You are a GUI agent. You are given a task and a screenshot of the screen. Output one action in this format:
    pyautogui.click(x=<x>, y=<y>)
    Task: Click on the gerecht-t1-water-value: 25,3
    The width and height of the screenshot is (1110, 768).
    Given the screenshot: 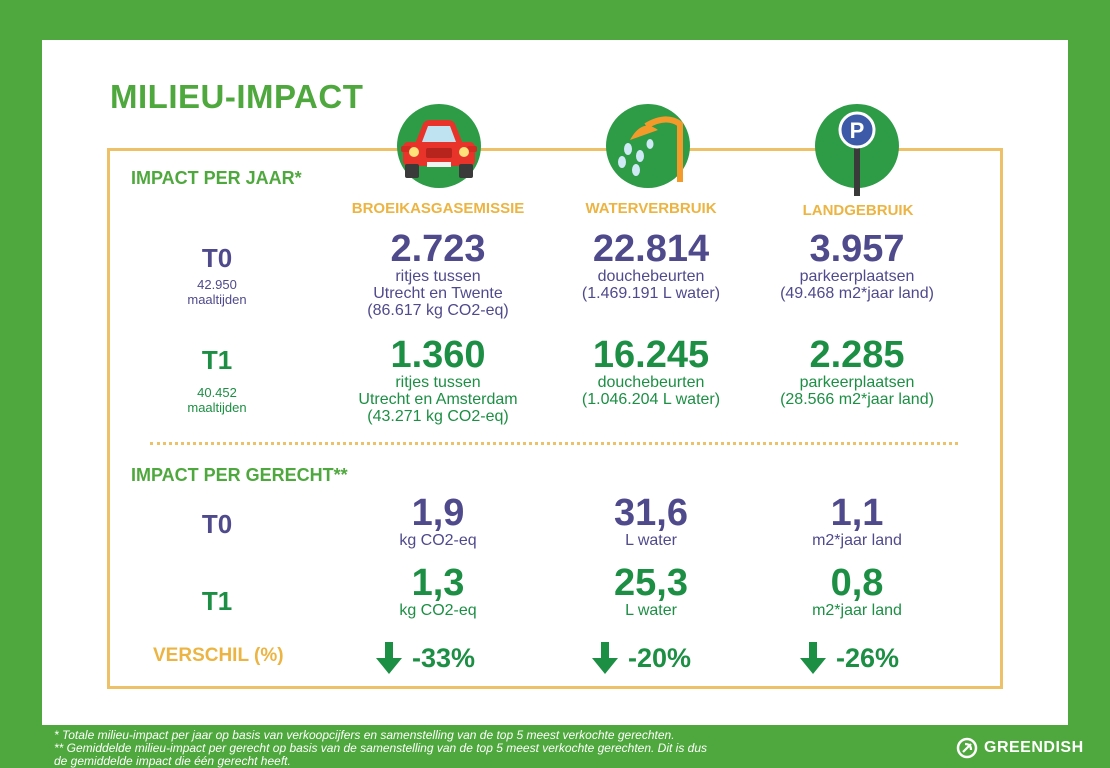 What is the action you would take?
    pyautogui.click(x=651, y=583)
    